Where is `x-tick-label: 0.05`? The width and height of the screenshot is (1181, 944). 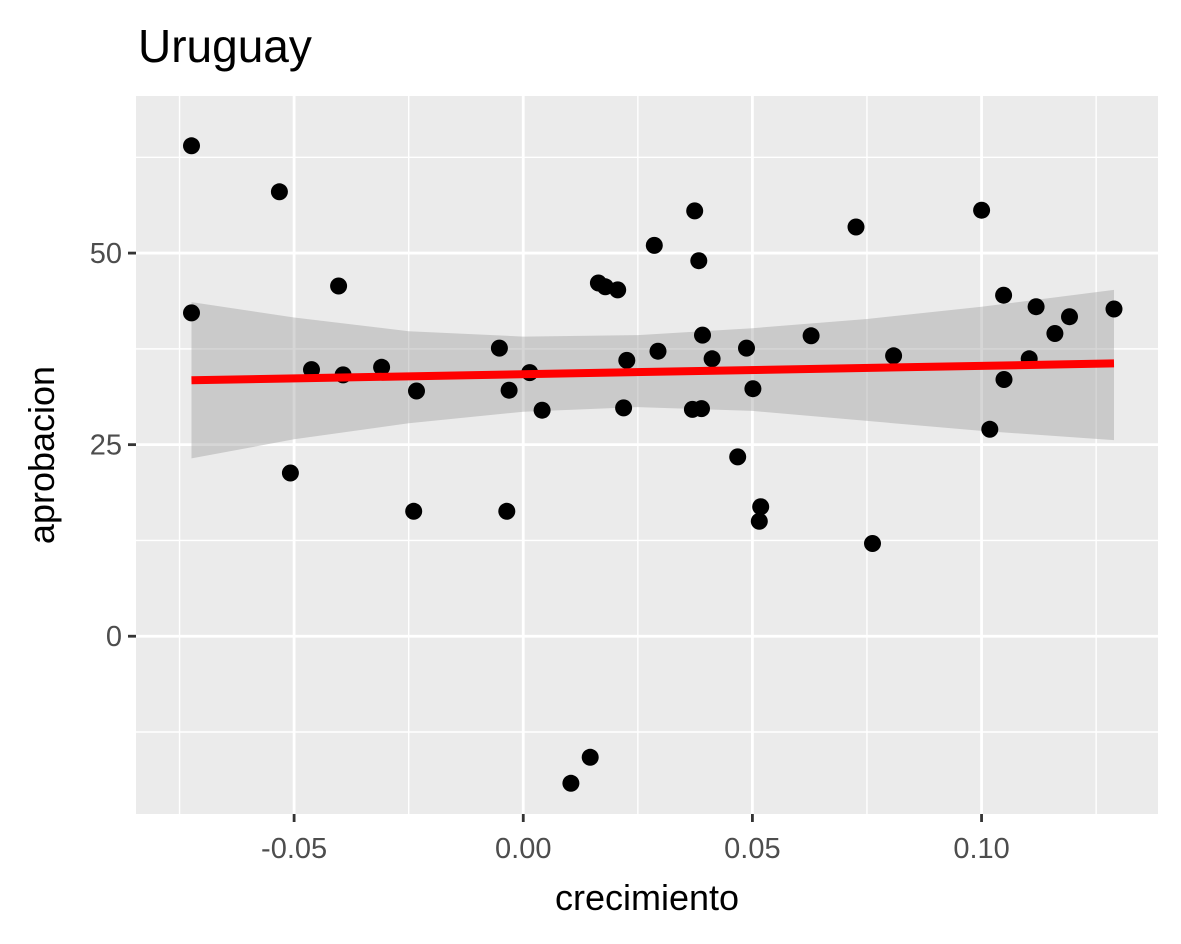
x-tick-label: 0.05 is located at coordinates (752, 849).